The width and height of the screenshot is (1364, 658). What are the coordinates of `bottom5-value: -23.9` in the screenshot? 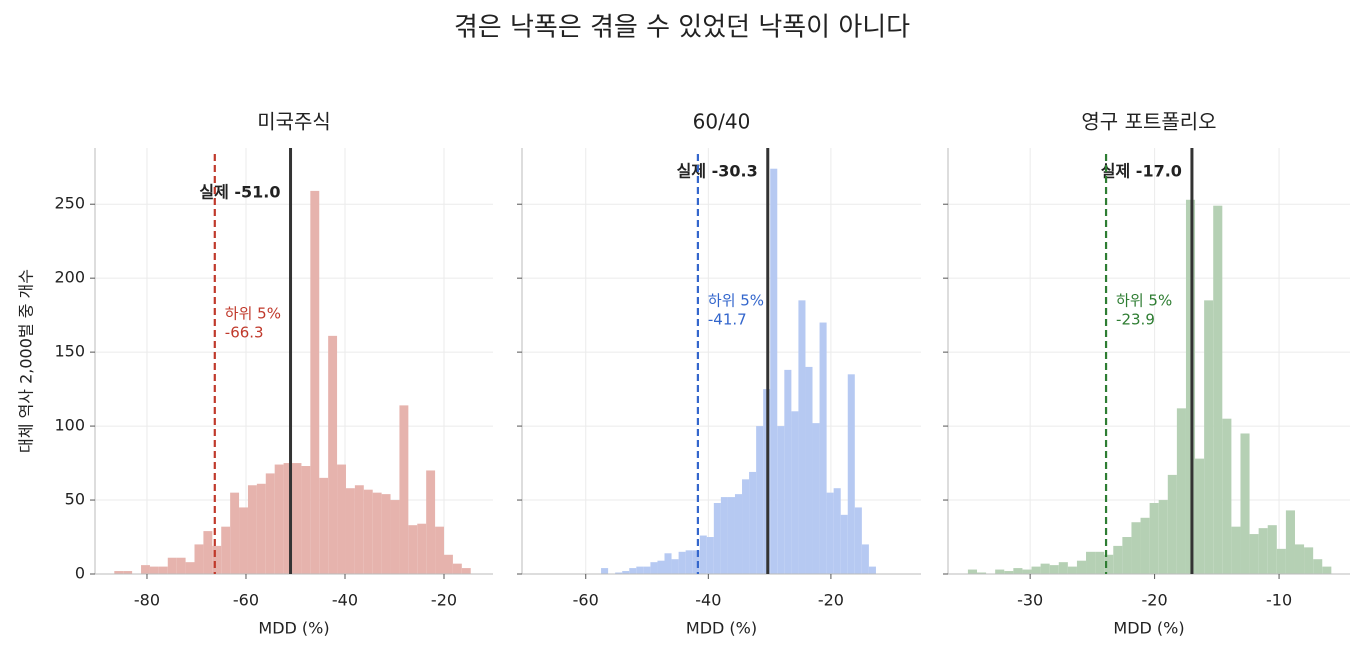 It's located at (1135, 320).